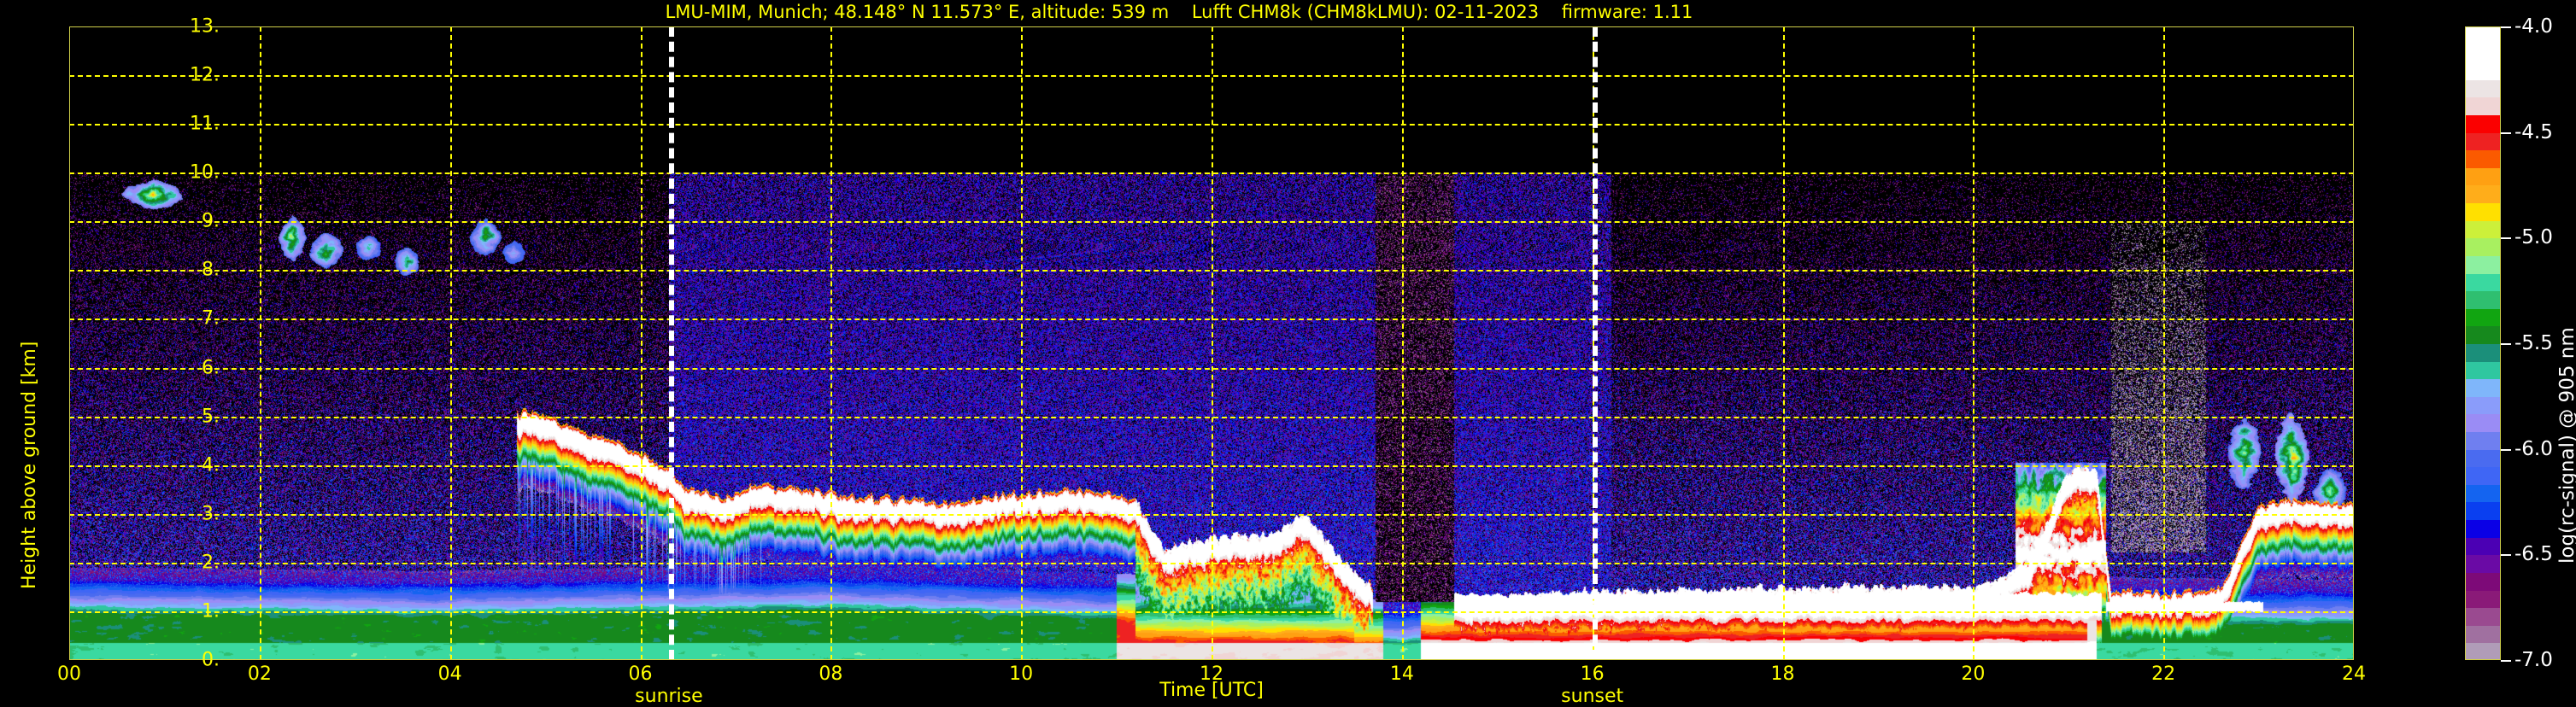 This screenshot has height=707, width=2576. What do you see at coordinates (211, 660) in the screenshot?
I see `y-tick-0: 0.` at bounding box center [211, 660].